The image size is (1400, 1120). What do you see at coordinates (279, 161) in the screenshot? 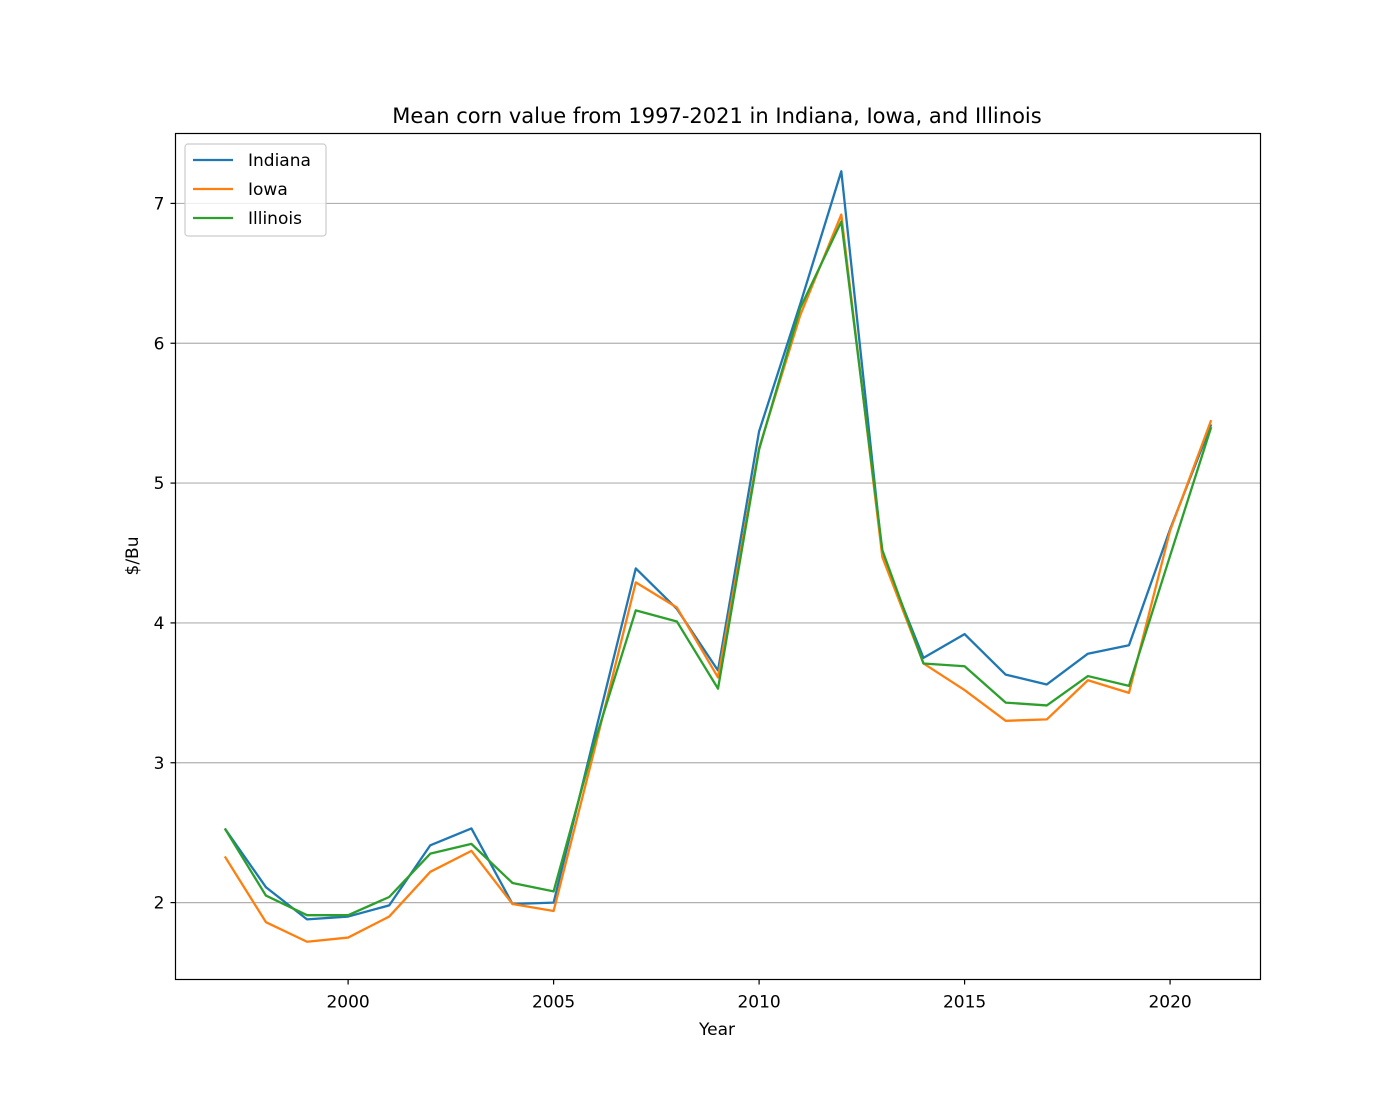
I see `legend-label-indiana: Indiana` at bounding box center [279, 161].